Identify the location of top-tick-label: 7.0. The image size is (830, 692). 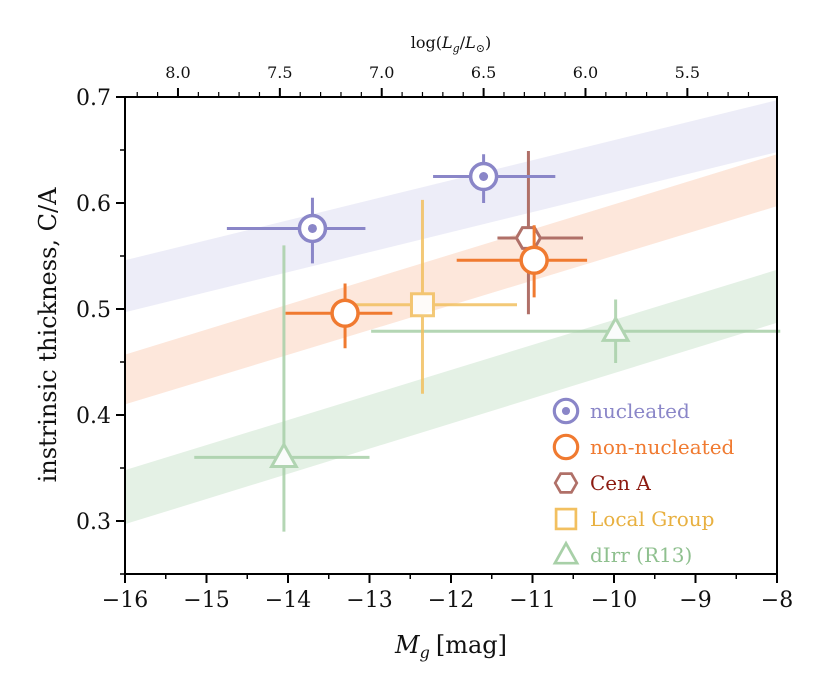
(381, 72).